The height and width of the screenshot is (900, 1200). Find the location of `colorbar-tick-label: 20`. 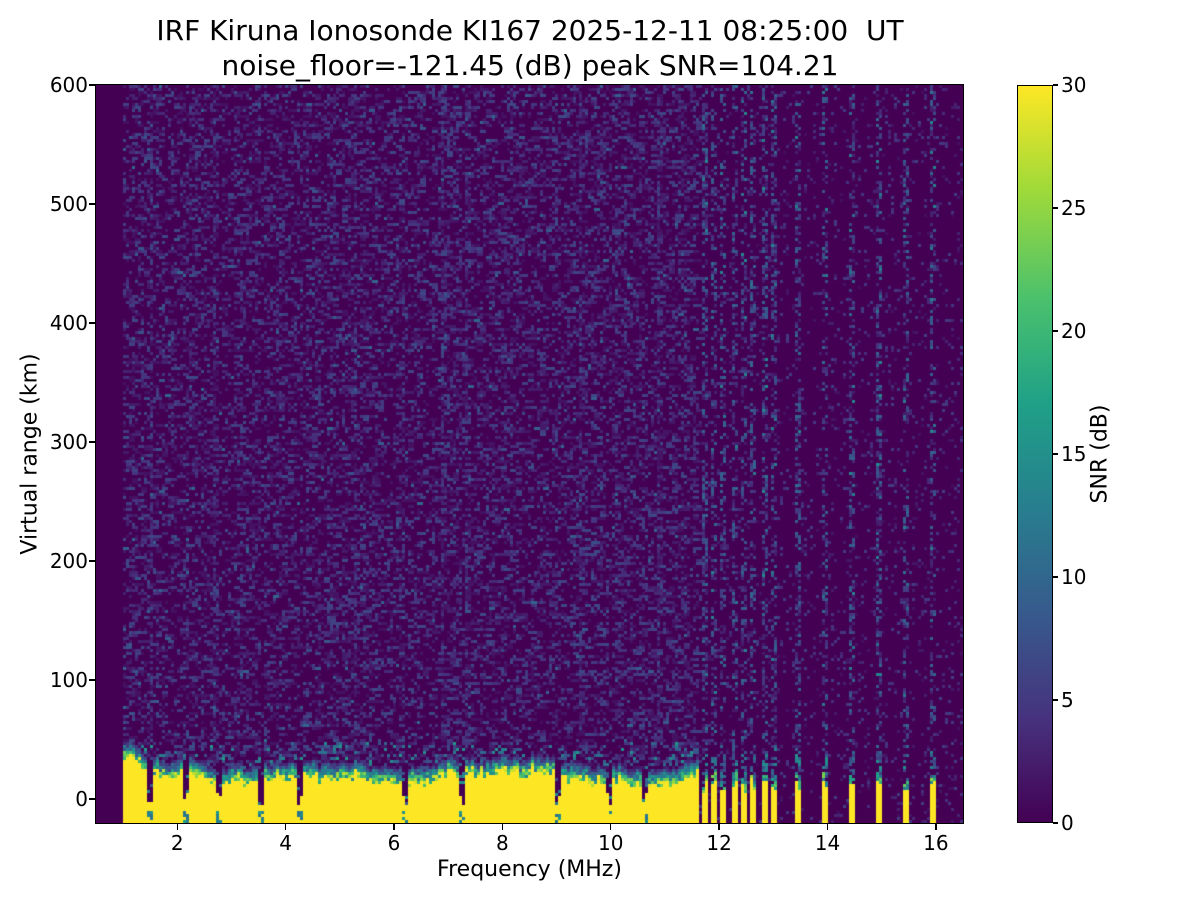

colorbar-tick-label: 20 is located at coordinates (1074, 331).